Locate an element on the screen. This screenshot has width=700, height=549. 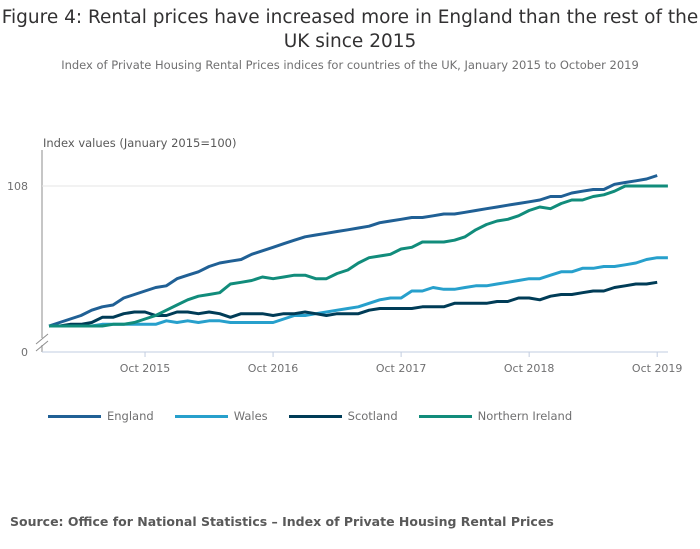
y-tick-label-108: 108 is located at coordinates (17, 186).